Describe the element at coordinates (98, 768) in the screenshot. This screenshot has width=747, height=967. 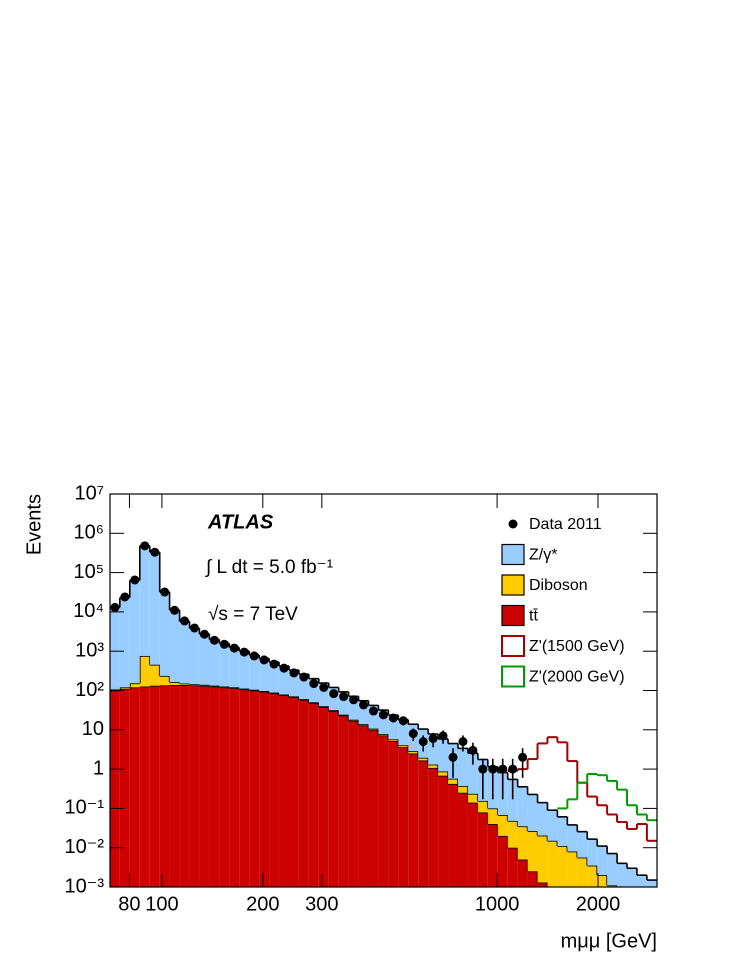
I see `y-tick-label: 1` at that location.